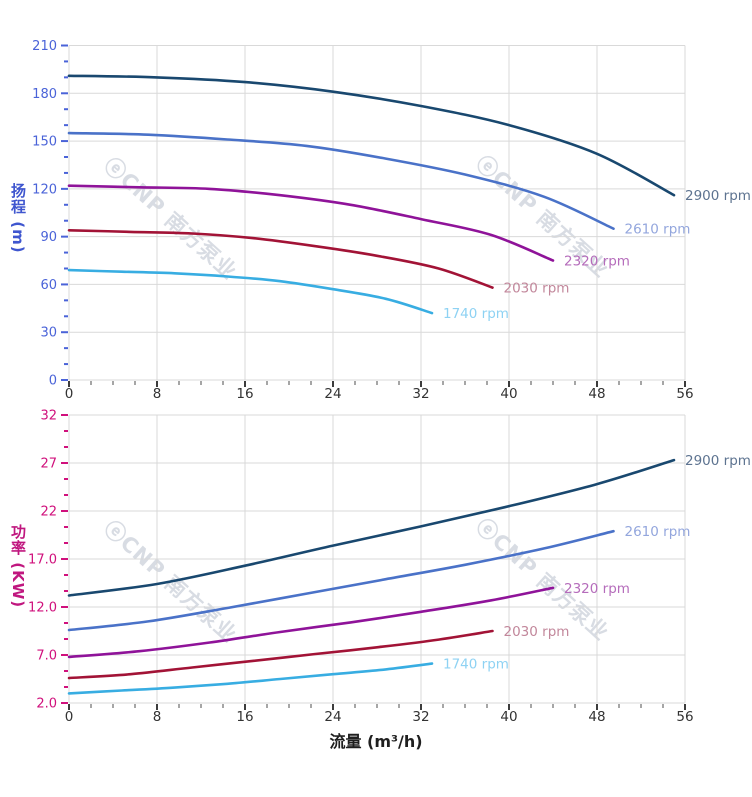  Describe the element at coordinates (376, 741) in the screenshot. I see `flow-axis-title: 流量 (m³/h)` at that location.